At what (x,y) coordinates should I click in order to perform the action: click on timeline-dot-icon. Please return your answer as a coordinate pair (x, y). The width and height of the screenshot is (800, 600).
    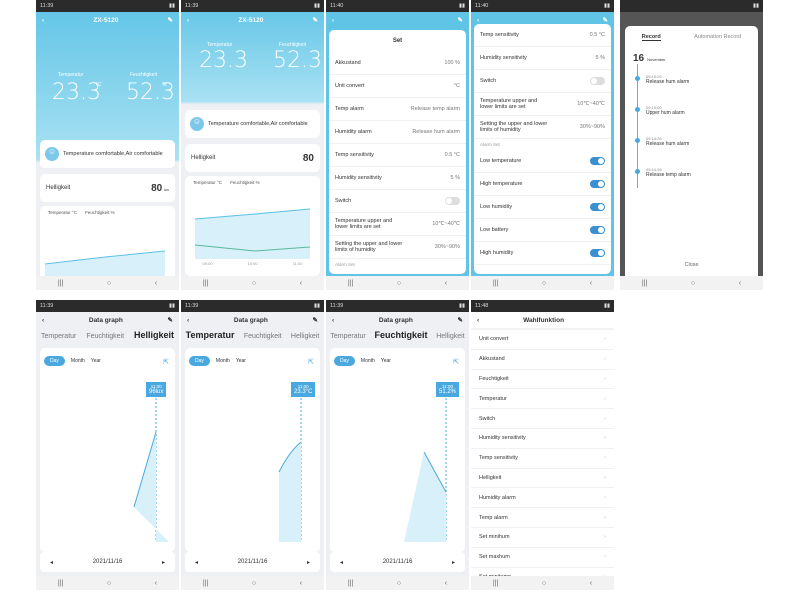
    Looking at the image, I should click on (637, 109).